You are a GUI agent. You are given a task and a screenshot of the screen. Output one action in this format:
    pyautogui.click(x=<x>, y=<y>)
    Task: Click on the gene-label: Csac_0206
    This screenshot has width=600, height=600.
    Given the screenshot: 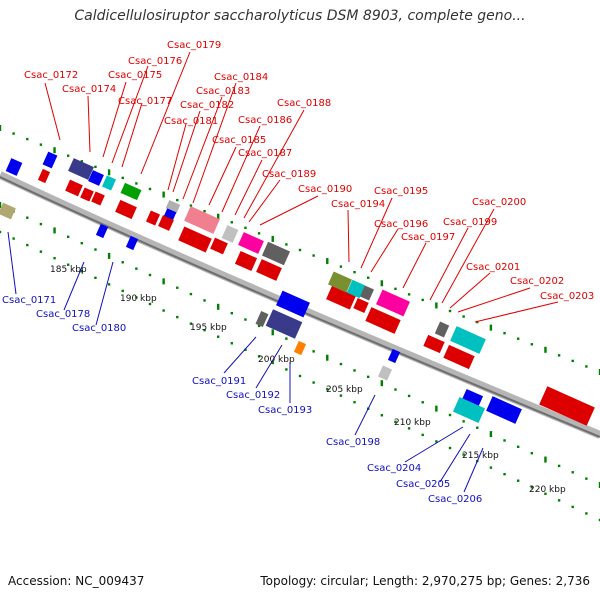 What is the action you would take?
    pyautogui.click(x=455, y=499)
    